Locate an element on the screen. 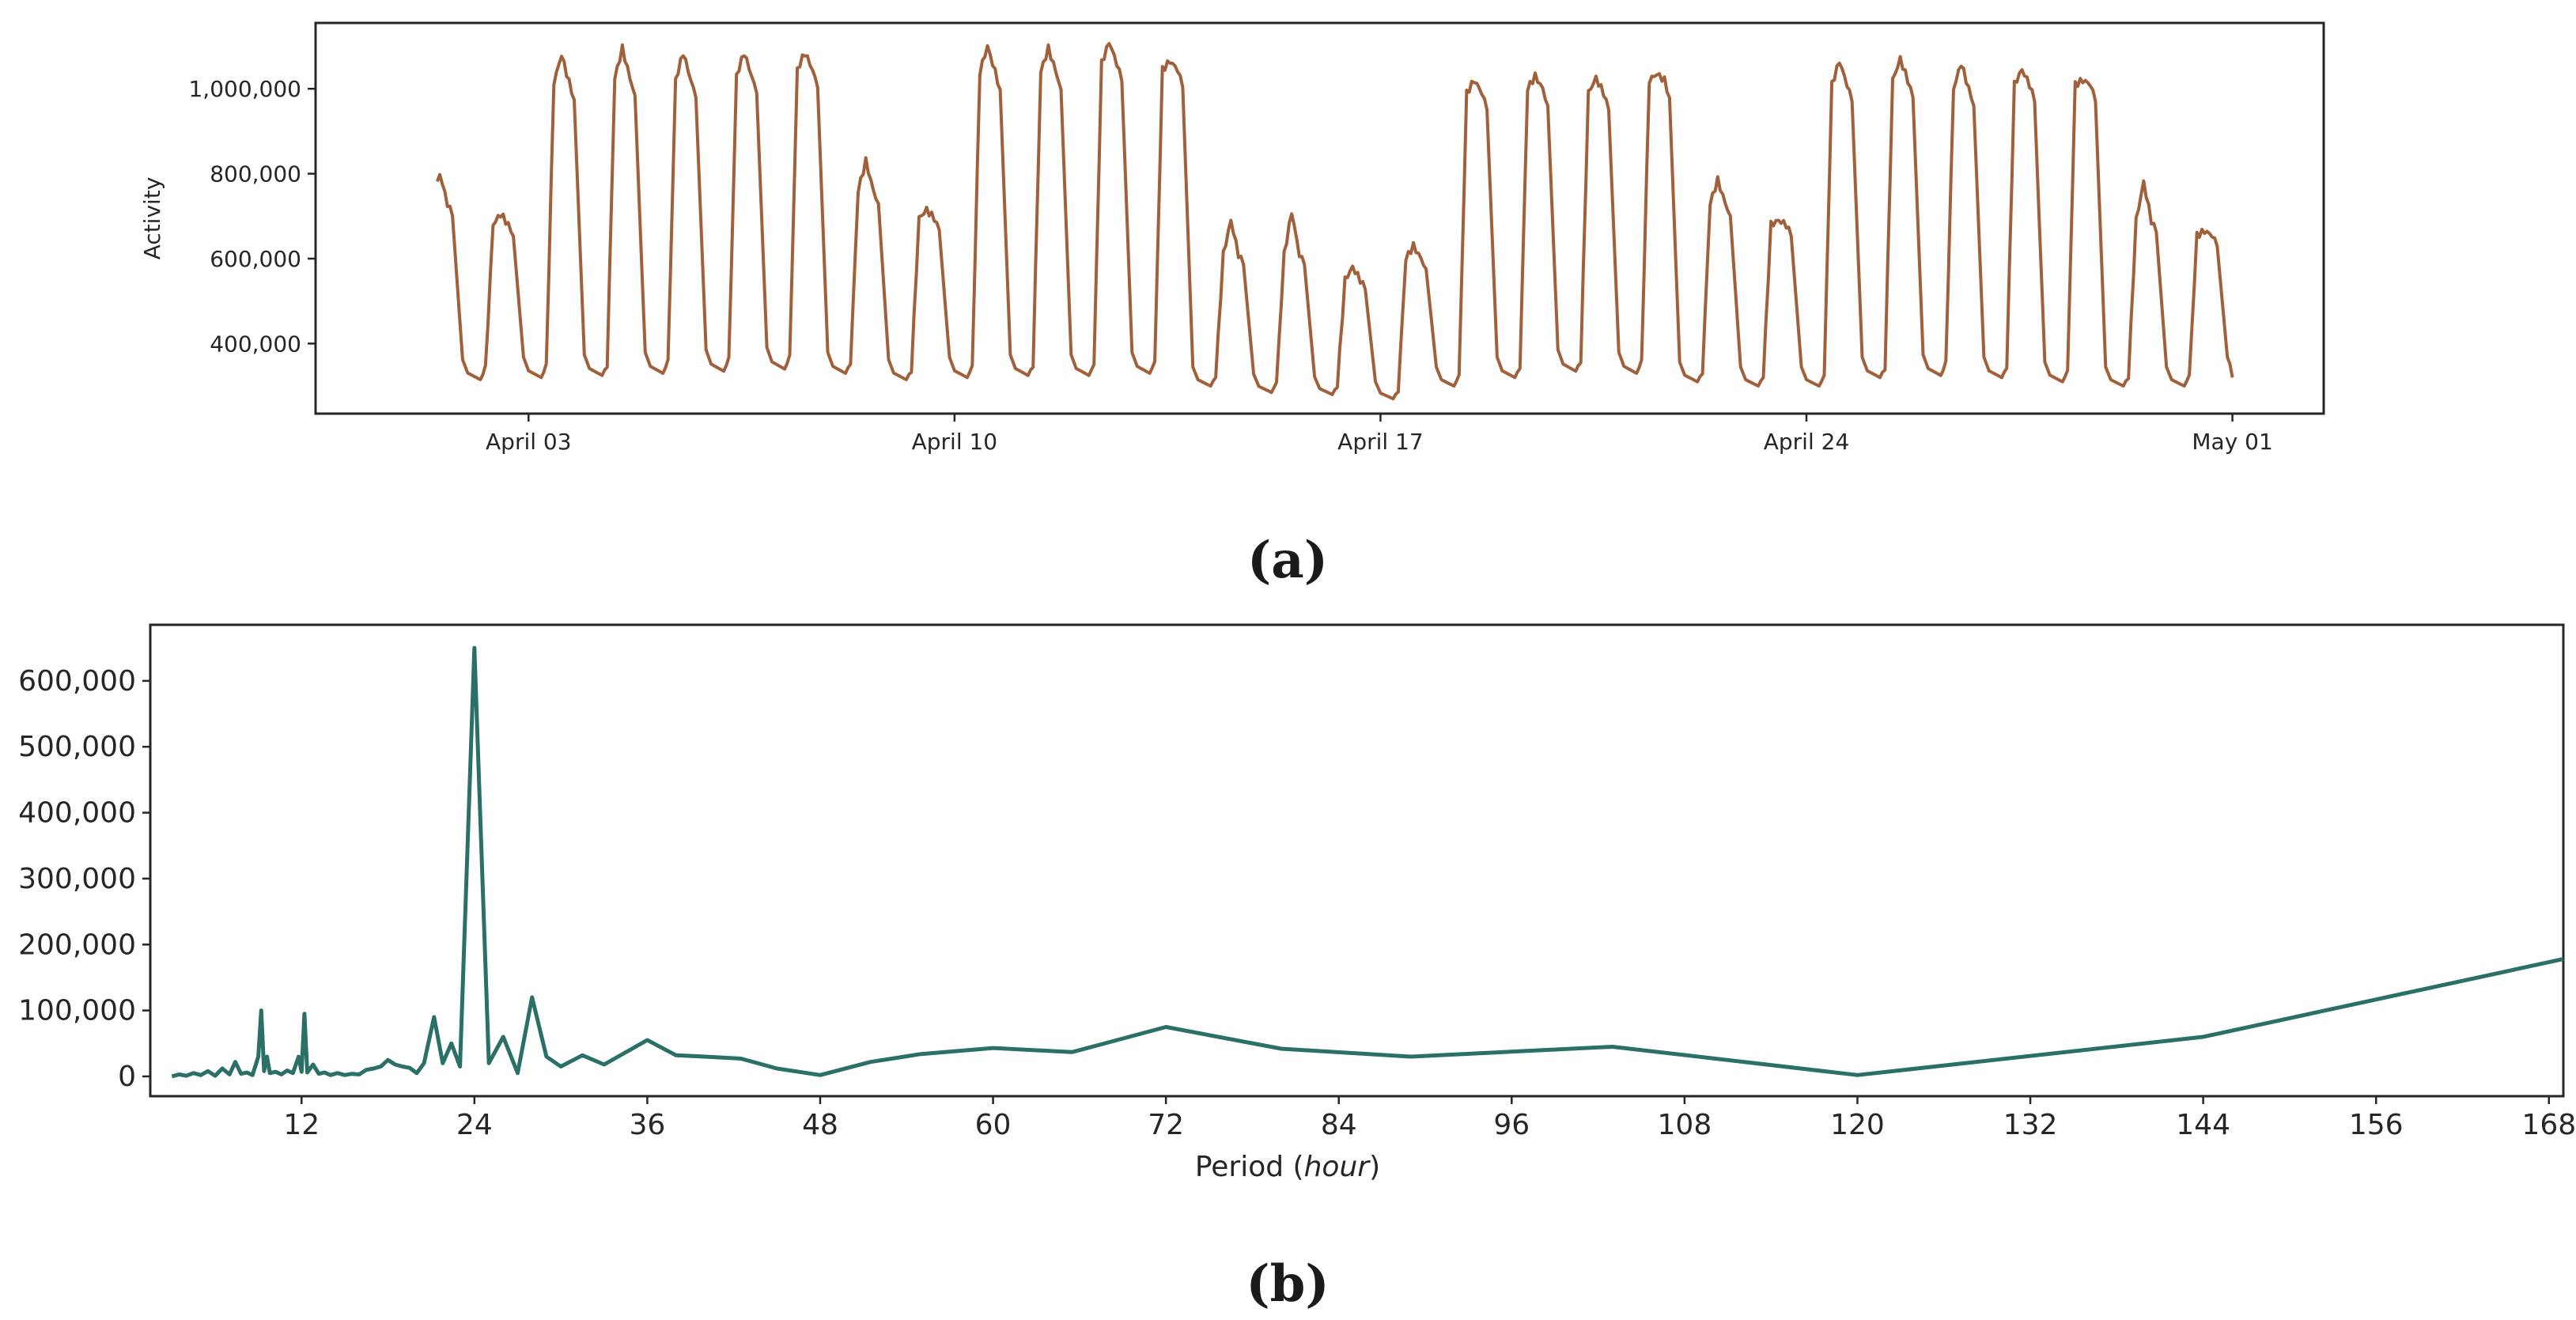 The image size is (2576, 1320). chart-b-y-tick-label: 0 is located at coordinates (127, 1077).